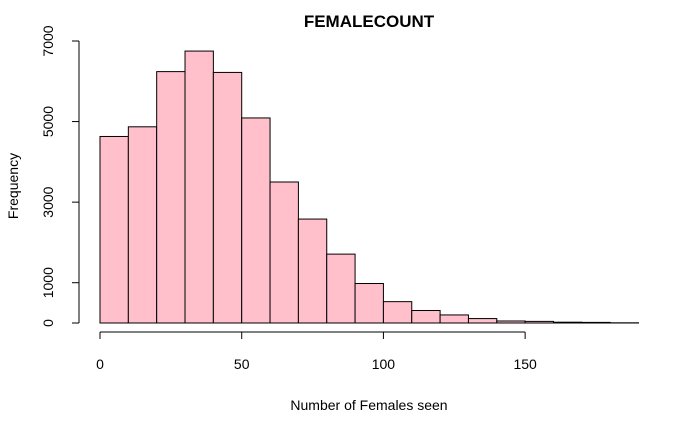  Describe the element at coordinates (242, 364) in the screenshot. I see `x-tick-label: 50` at that location.